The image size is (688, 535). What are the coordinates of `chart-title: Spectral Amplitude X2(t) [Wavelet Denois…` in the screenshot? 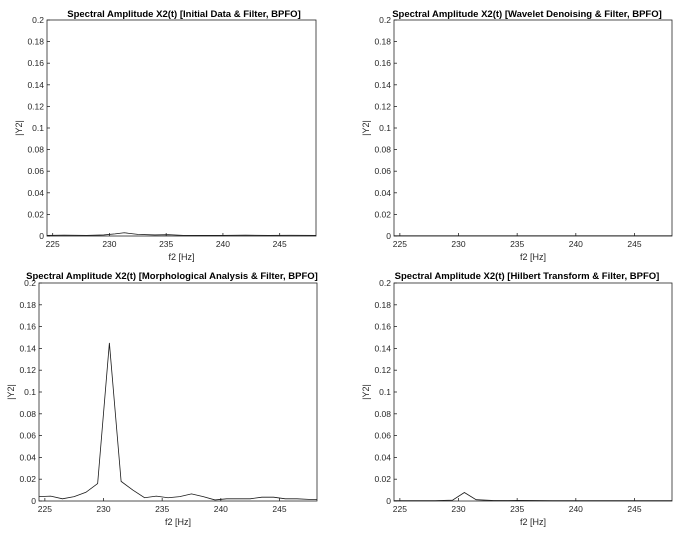 It's located at (527, 14).